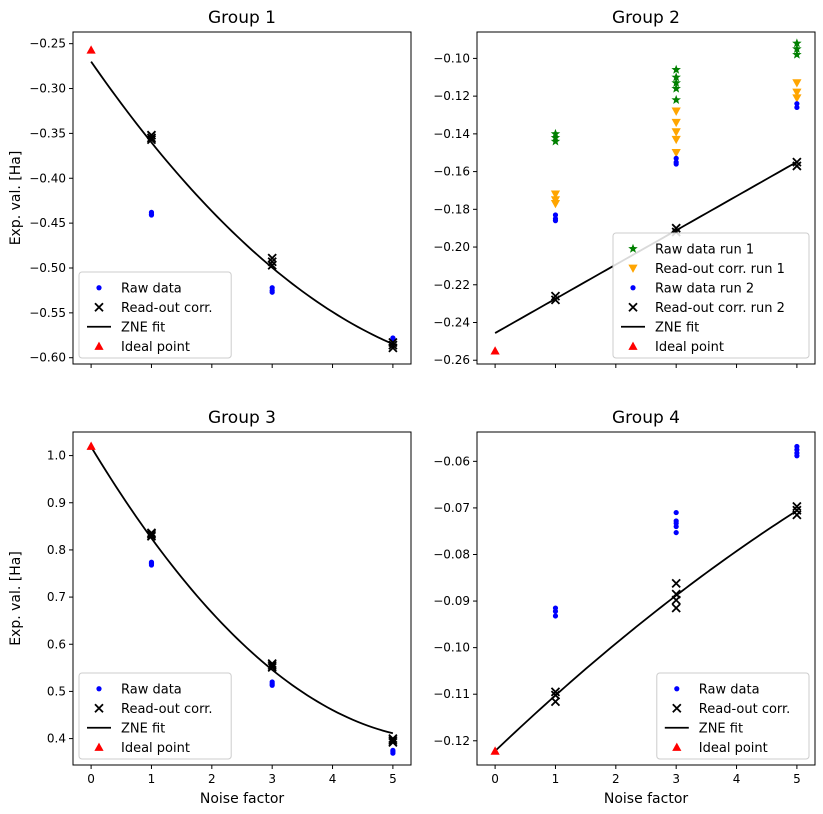 The height and width of the screenshot is (814, 823). What do you see at coordinates (242, 799) in the screenshot?
I see `x-axis-label: Noise factor` at bounding box center [242, 799].